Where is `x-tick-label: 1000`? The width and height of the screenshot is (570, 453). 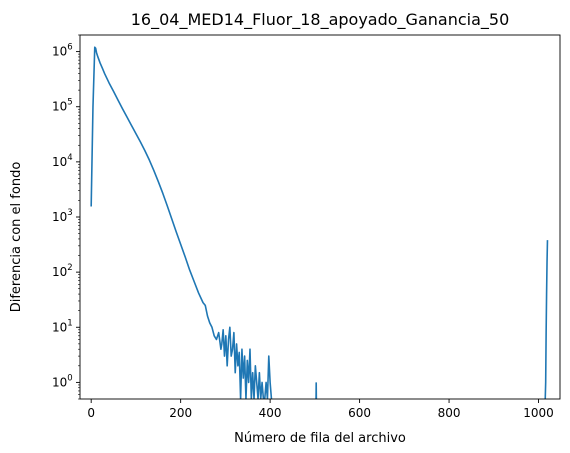 x-tick-label: 1000 is located at coordinates (538, 413).